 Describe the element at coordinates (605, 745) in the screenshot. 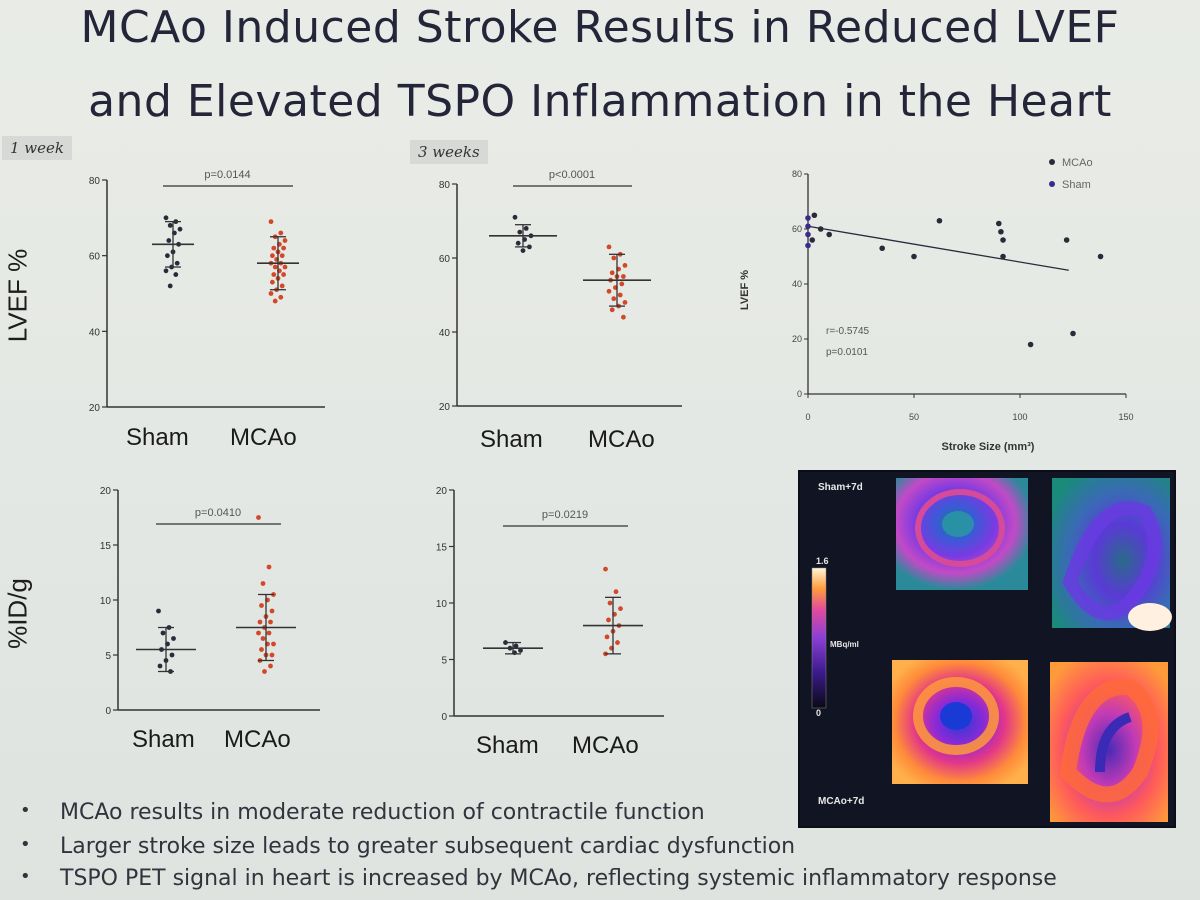

I see `tspo-3weeks-mcao-label: MCAo` at that location.